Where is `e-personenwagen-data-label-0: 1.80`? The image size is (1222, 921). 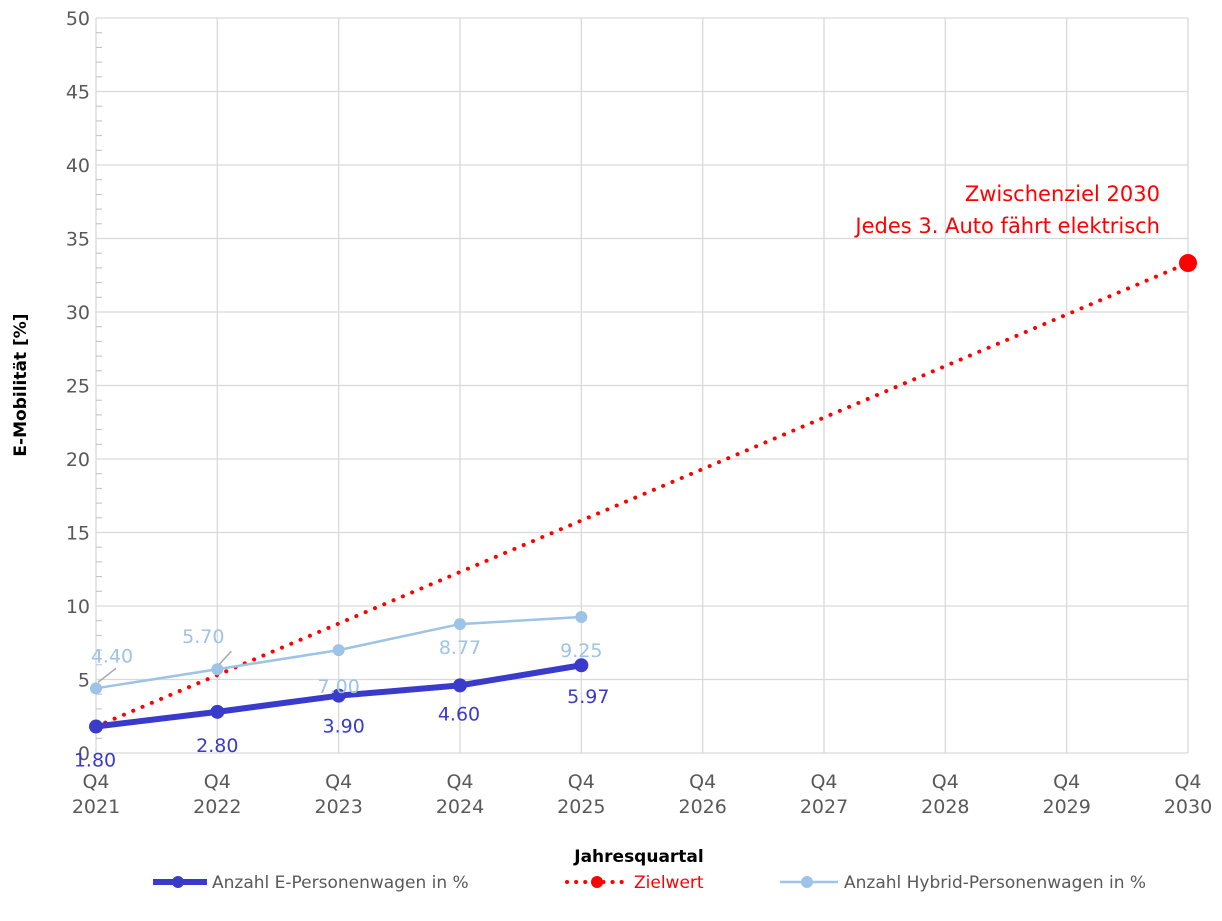
e-personenwagen-data-label-0: 1.80 is located at coordinates (95, 761).